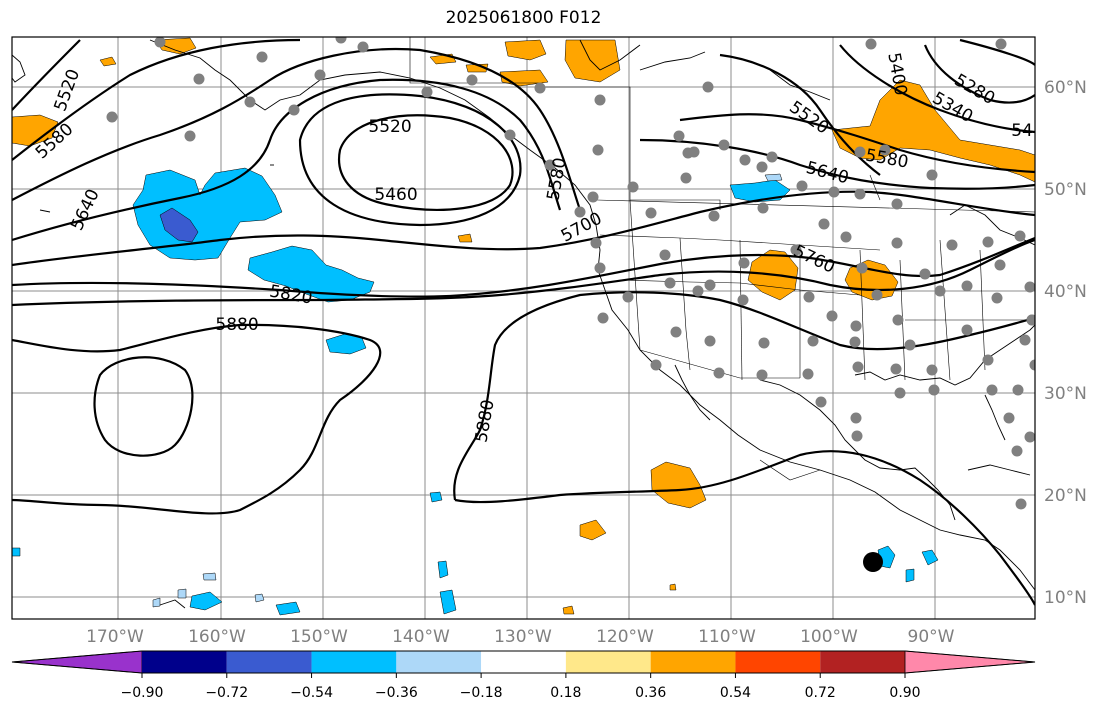 Image resolution: width=1105 pixels, height=712 pixels. I want to click on lon-label: 100°W, so click(829, 637).